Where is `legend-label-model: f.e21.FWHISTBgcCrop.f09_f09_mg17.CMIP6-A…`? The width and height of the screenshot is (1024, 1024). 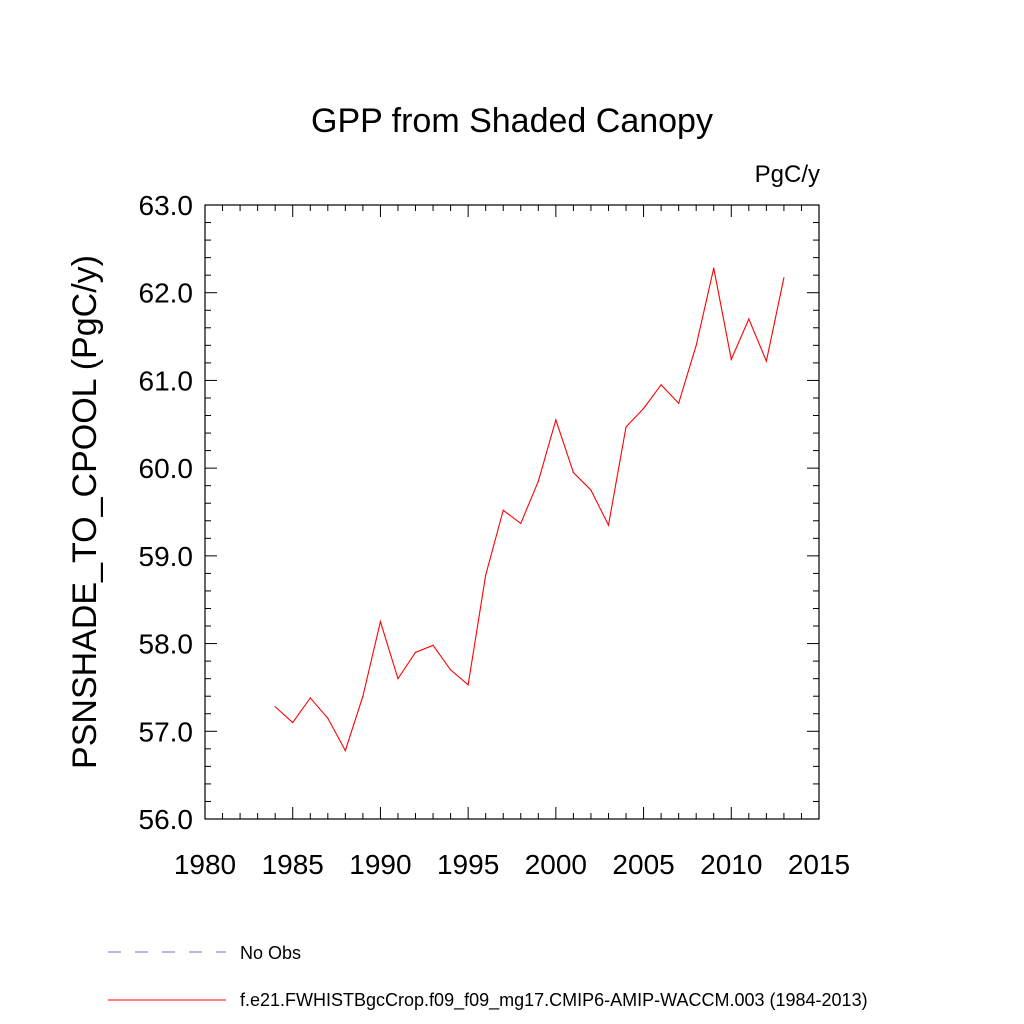
legend-label-model: f.e21.FWHISTBgcCrop.f09_f09_mg17.CMIP6-A… is located at coordinates (554, 1000).